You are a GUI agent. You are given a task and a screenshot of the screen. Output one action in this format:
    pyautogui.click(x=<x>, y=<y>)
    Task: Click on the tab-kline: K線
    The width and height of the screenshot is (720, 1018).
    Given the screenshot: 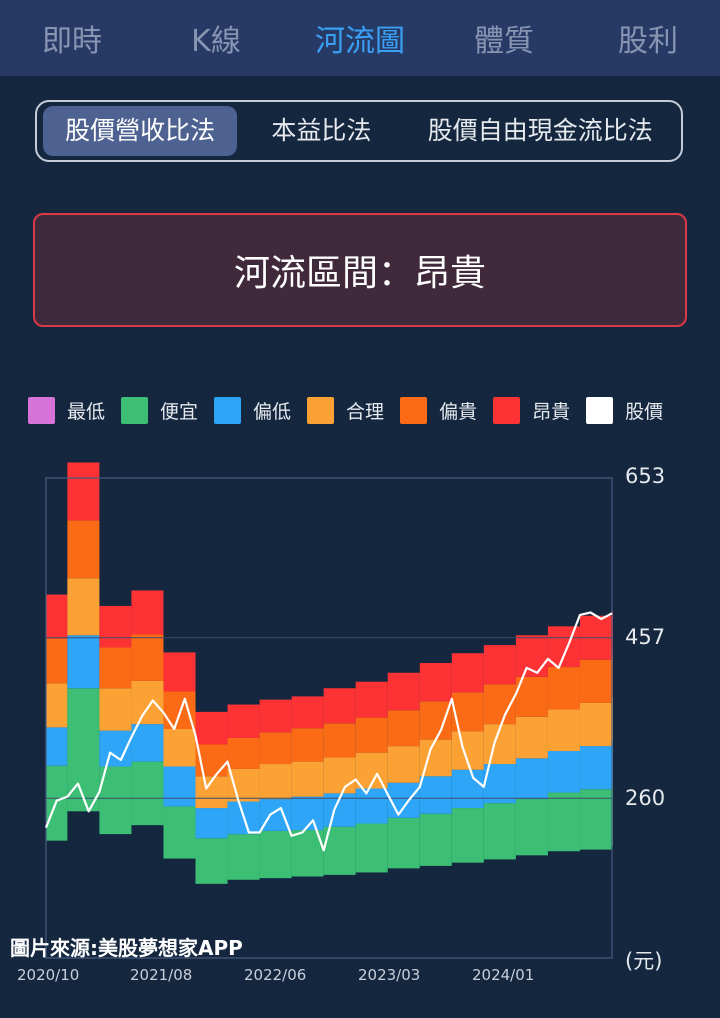 What is the action you would take?
    pyautogui.click(x=216, y=41)
    